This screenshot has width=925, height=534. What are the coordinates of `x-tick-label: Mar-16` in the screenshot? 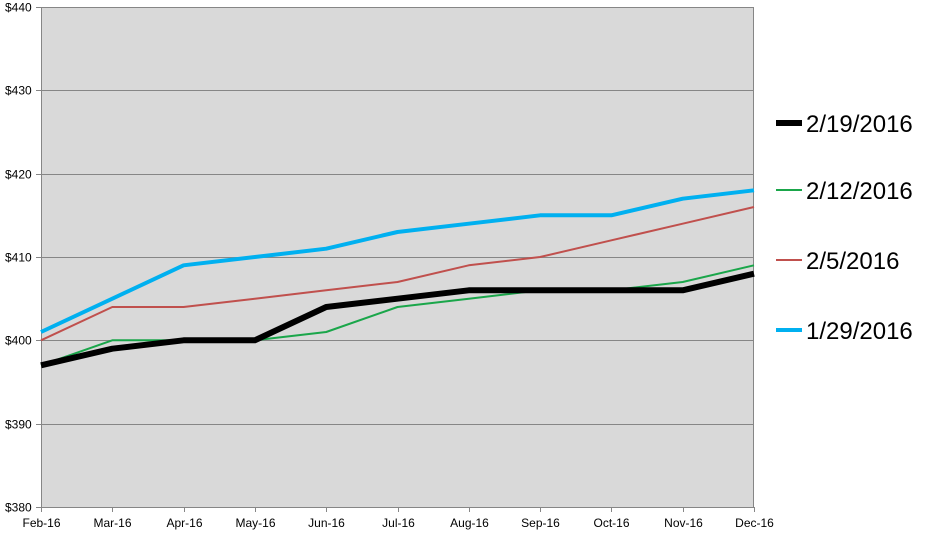 It's located at (112, 523).